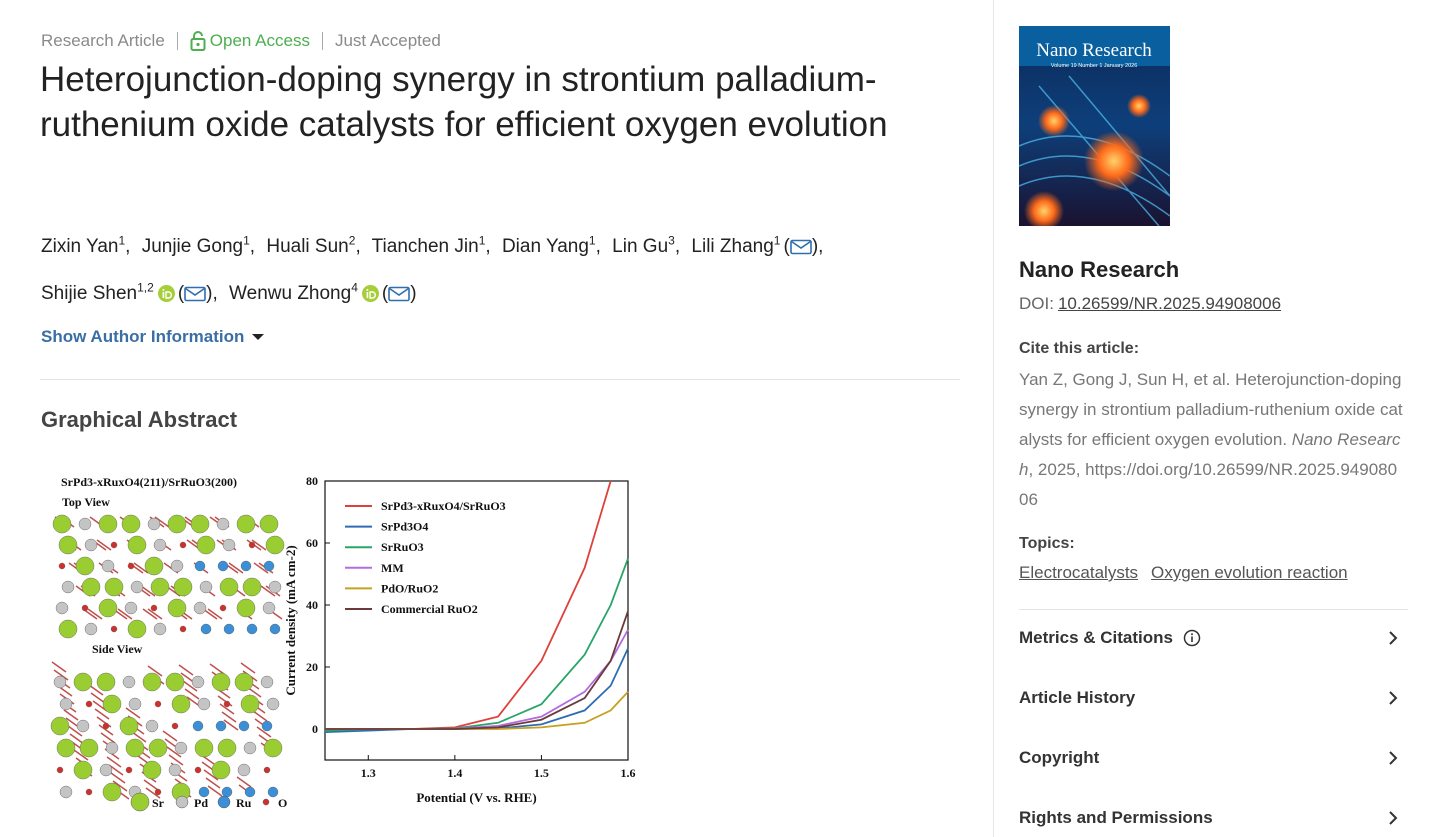  What do you see at coordinates (1249, 572) in the screenshot?
I see `topic-link: Oxygen evolution reaction` at bounding box center [1249, 572].